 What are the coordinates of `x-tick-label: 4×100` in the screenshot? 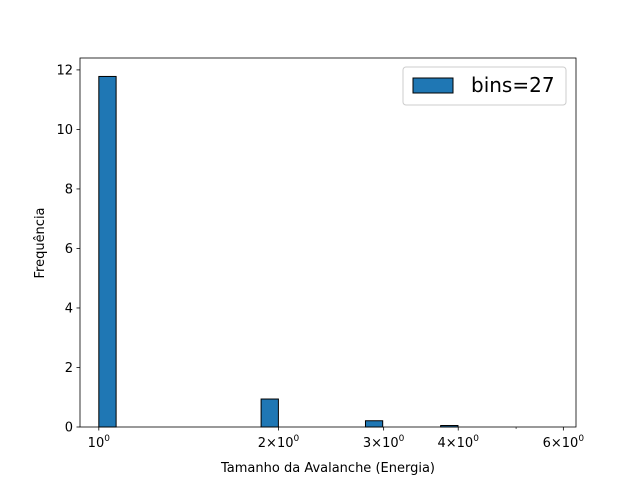 It's located at (459, 442).